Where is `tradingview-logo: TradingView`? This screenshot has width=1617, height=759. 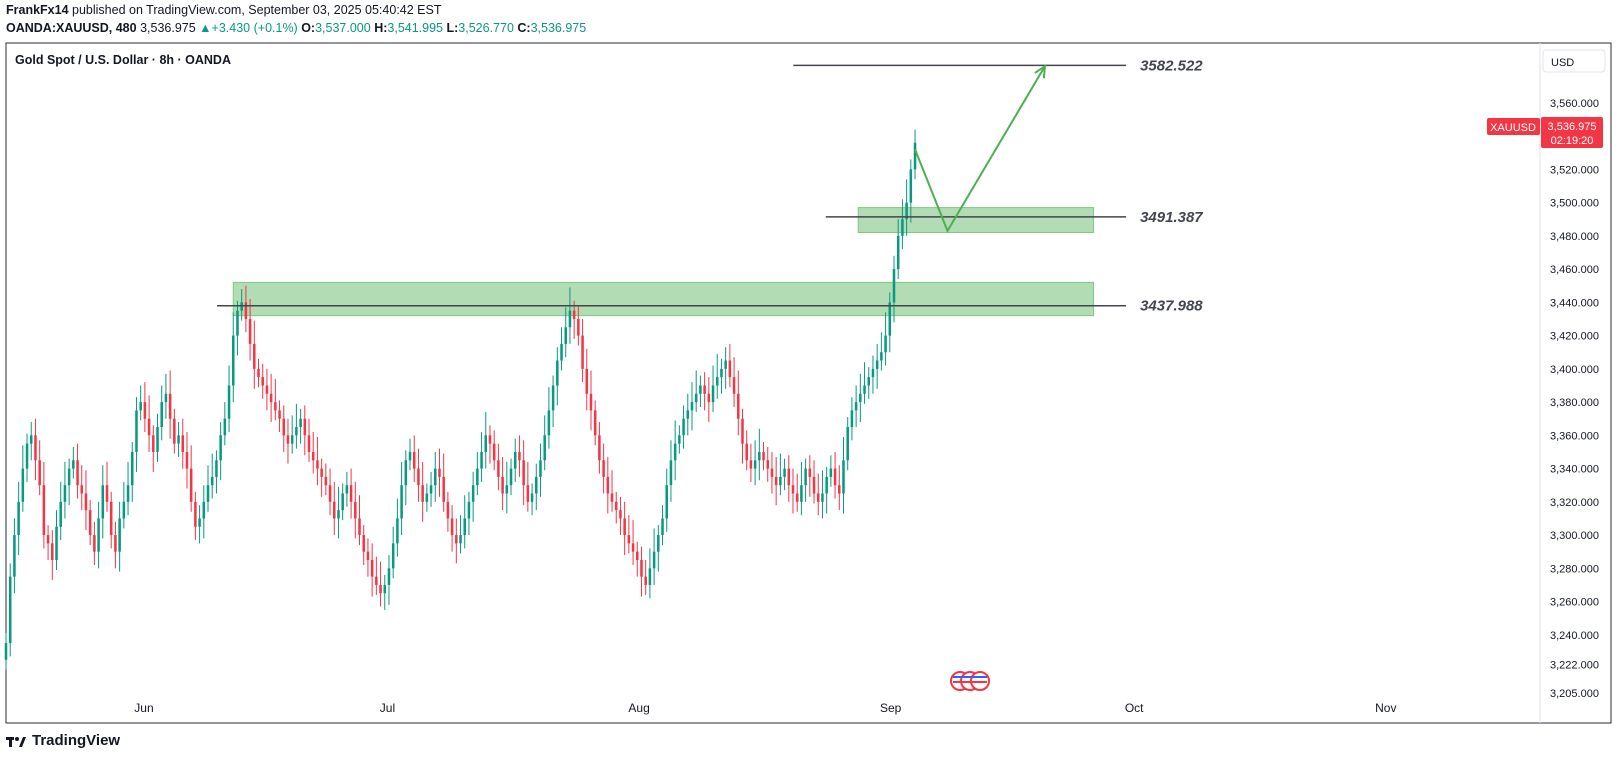 tradingview-logo: TradingView is located at coordinates (63, 740).